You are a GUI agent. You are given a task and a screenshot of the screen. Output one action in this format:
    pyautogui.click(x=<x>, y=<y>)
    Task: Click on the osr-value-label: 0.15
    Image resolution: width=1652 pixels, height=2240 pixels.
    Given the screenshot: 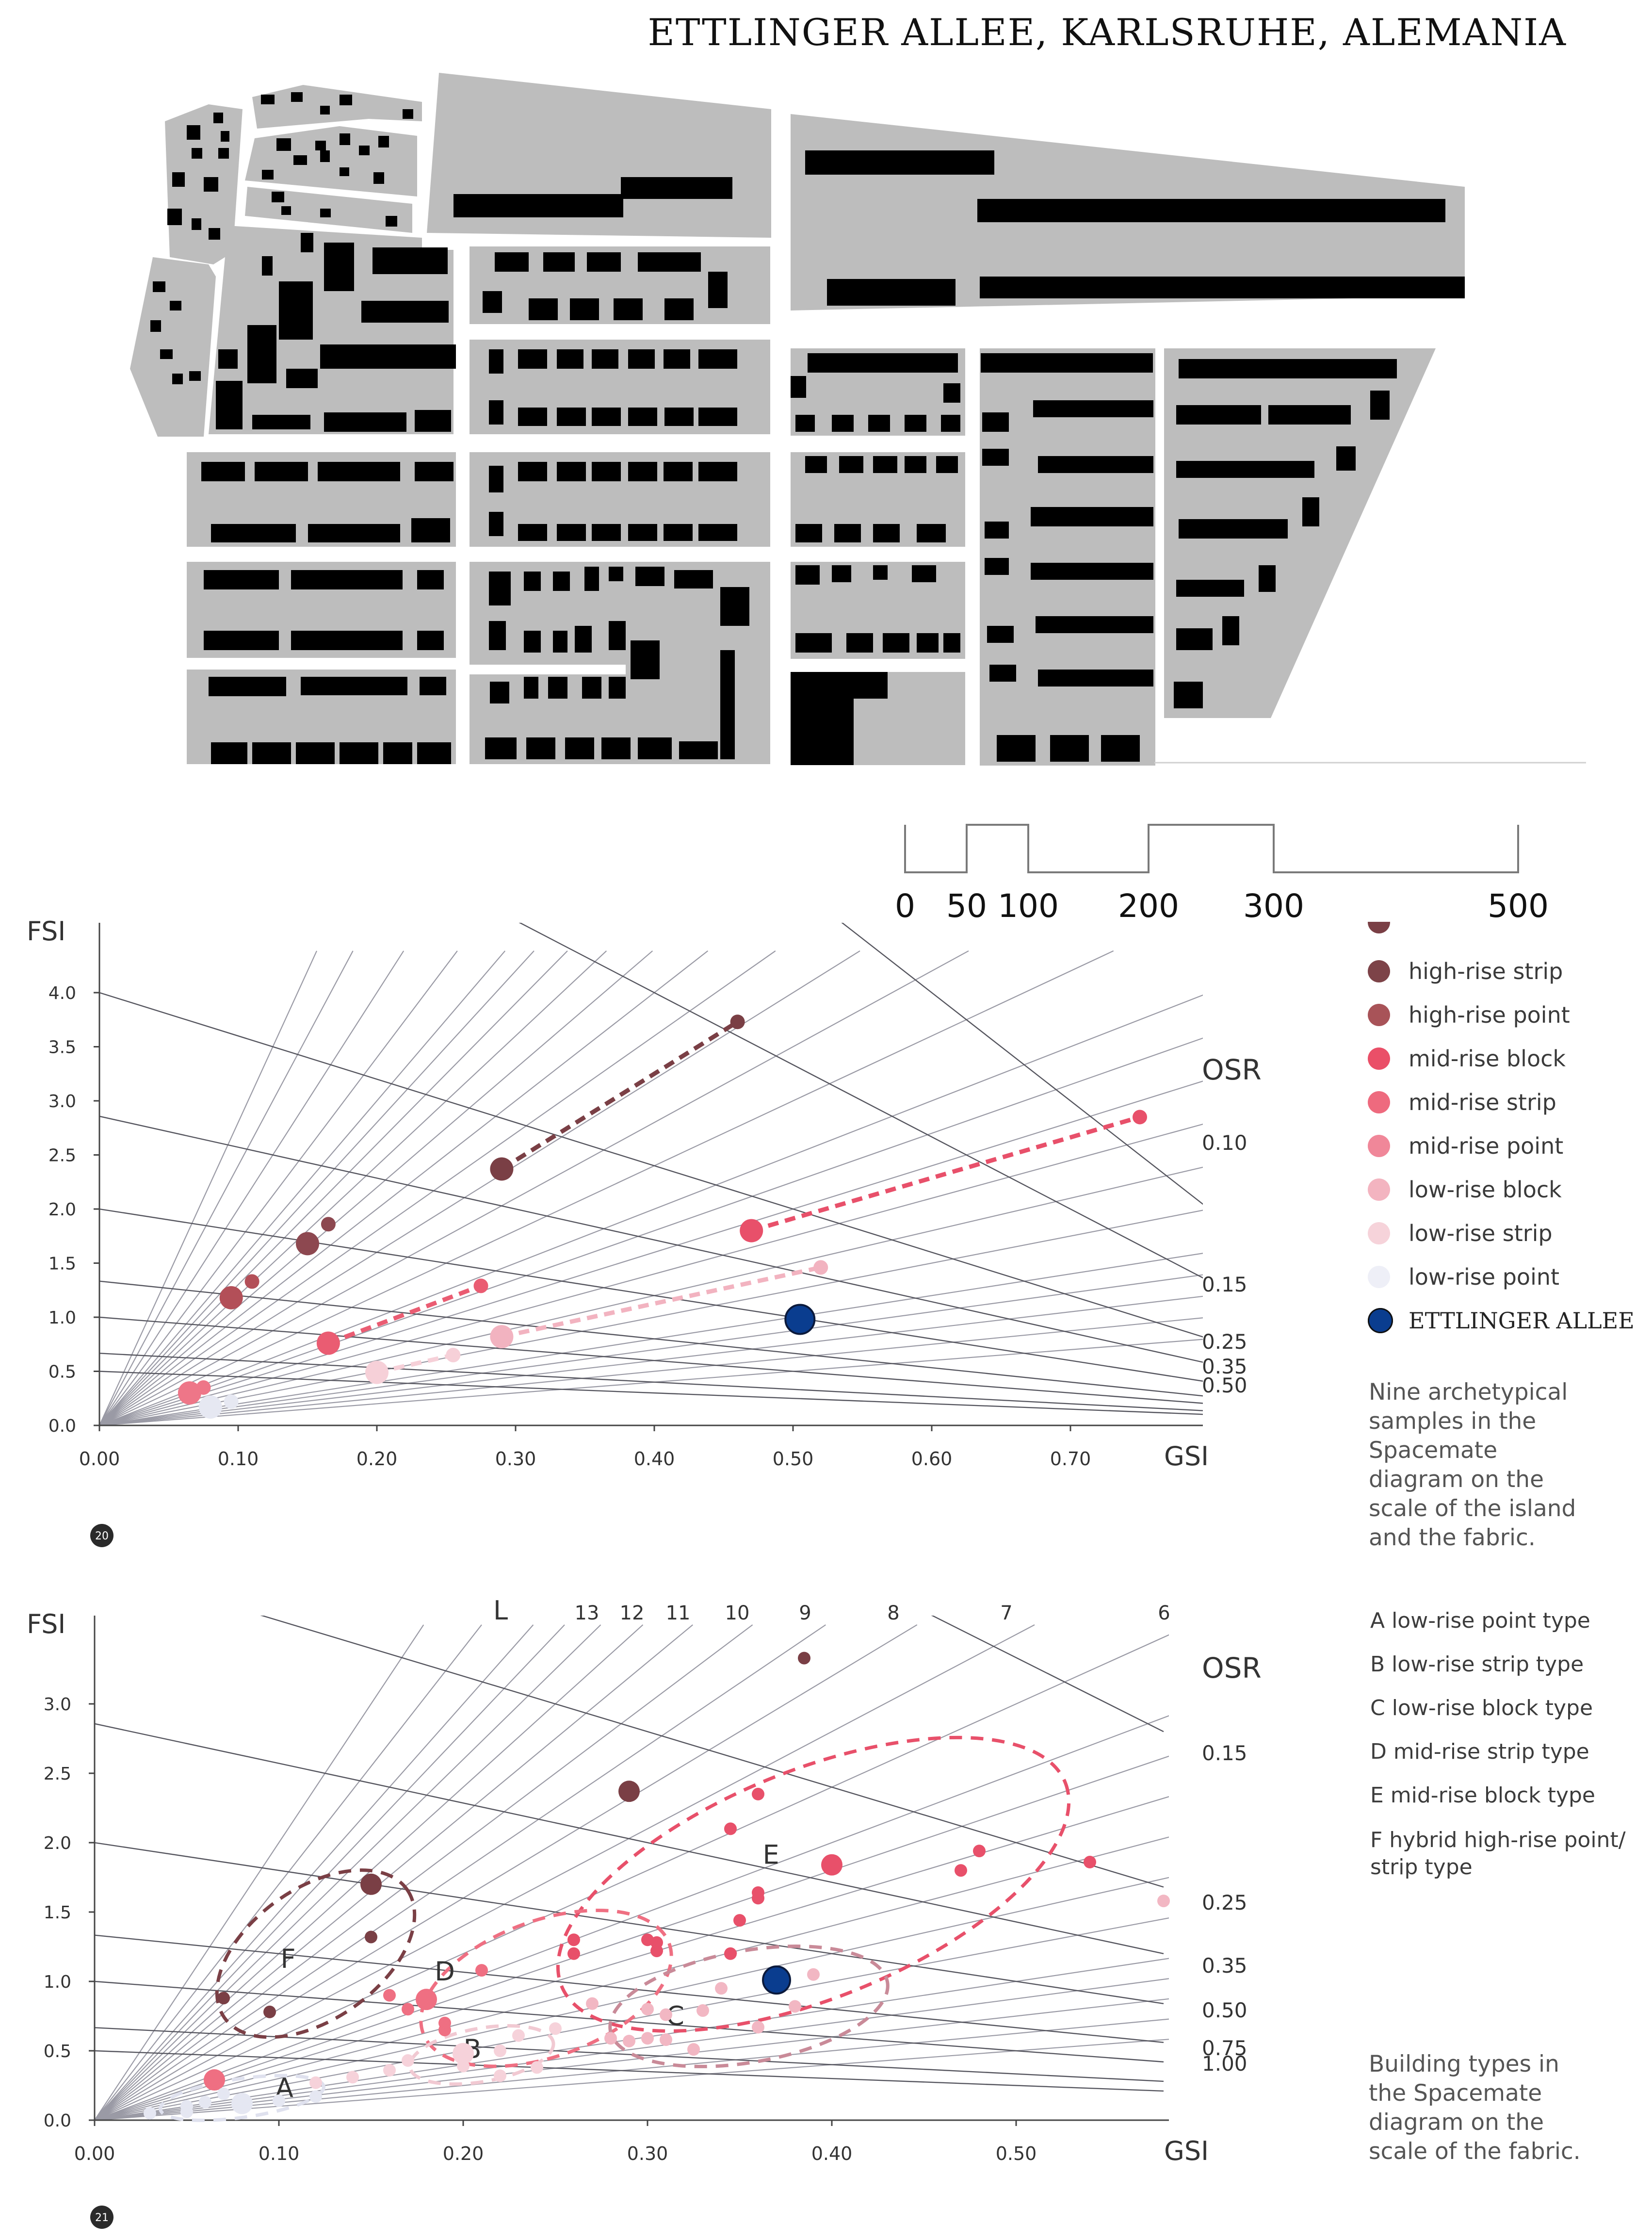 What is the action you would take?
    pyautogui.click(x=1224, y=1753)
    